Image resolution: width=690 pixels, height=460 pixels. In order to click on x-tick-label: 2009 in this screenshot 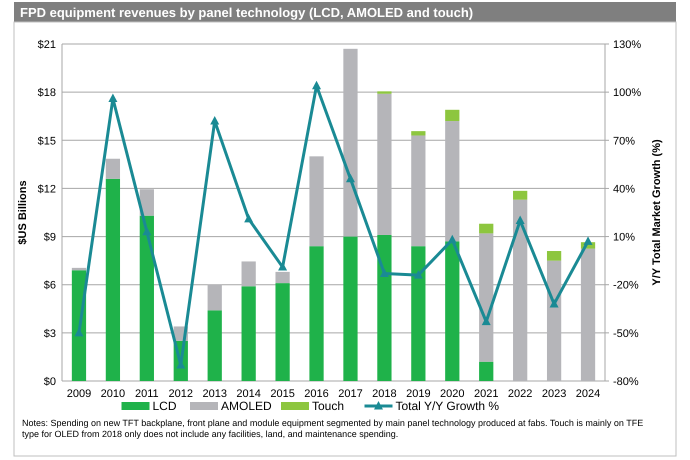, I will do `click(79, 394)`.